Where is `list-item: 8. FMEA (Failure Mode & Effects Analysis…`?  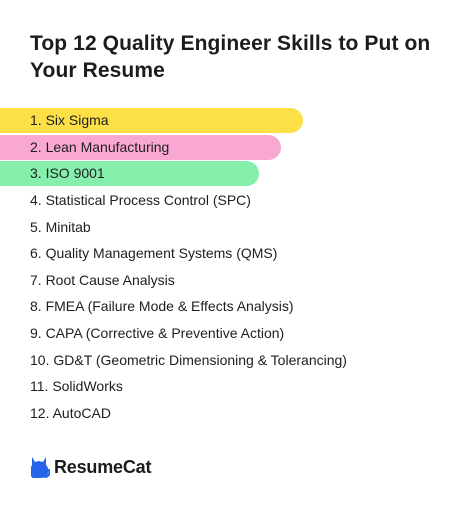 list-item: 8. FMEA (Failure Mode & Effects Analysis… is located at coordinates (237, 306).